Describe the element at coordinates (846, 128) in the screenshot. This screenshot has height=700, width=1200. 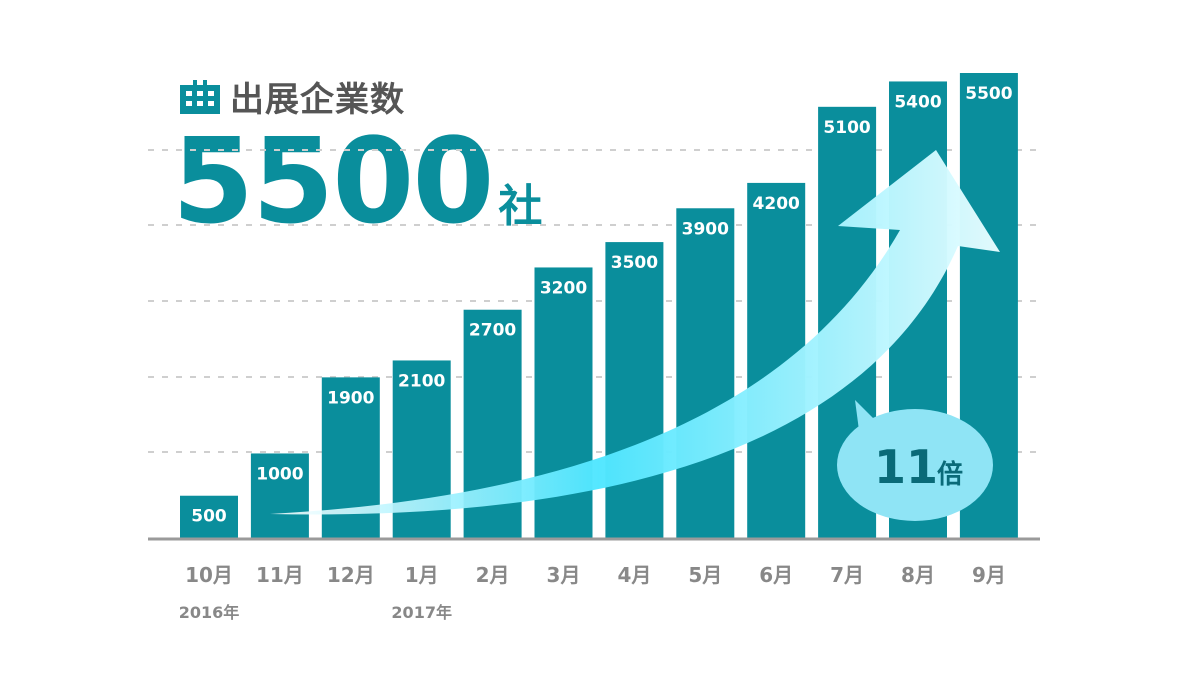
I see `bar-value-label: 5100` at that location.